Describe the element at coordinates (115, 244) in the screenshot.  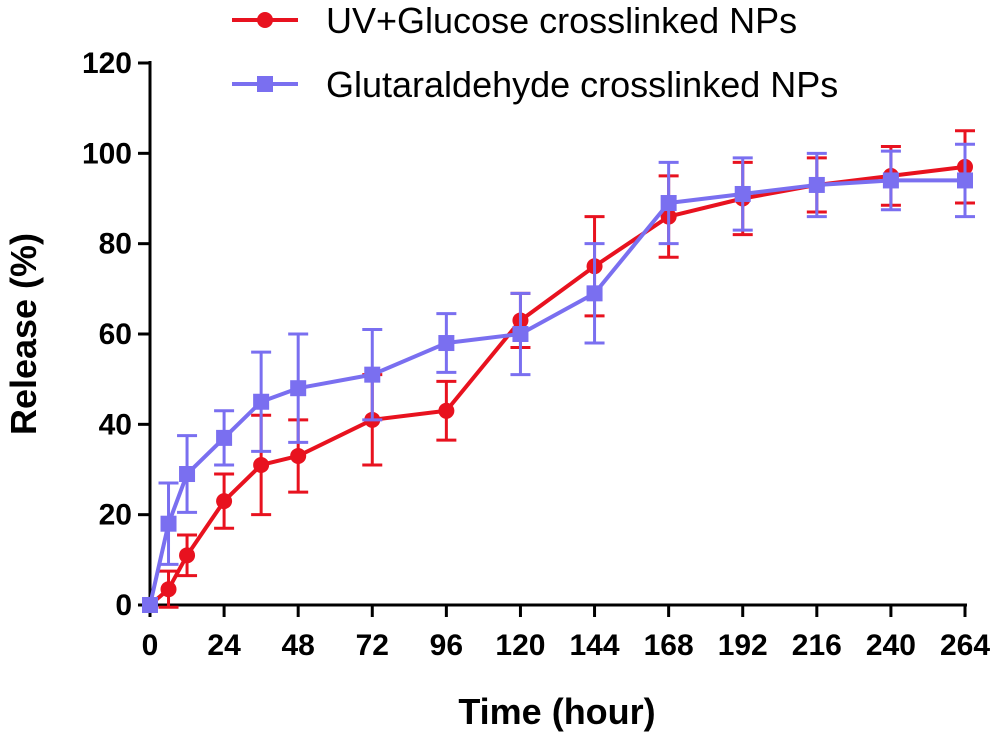
I see `y-tick-label: 80` at that location.